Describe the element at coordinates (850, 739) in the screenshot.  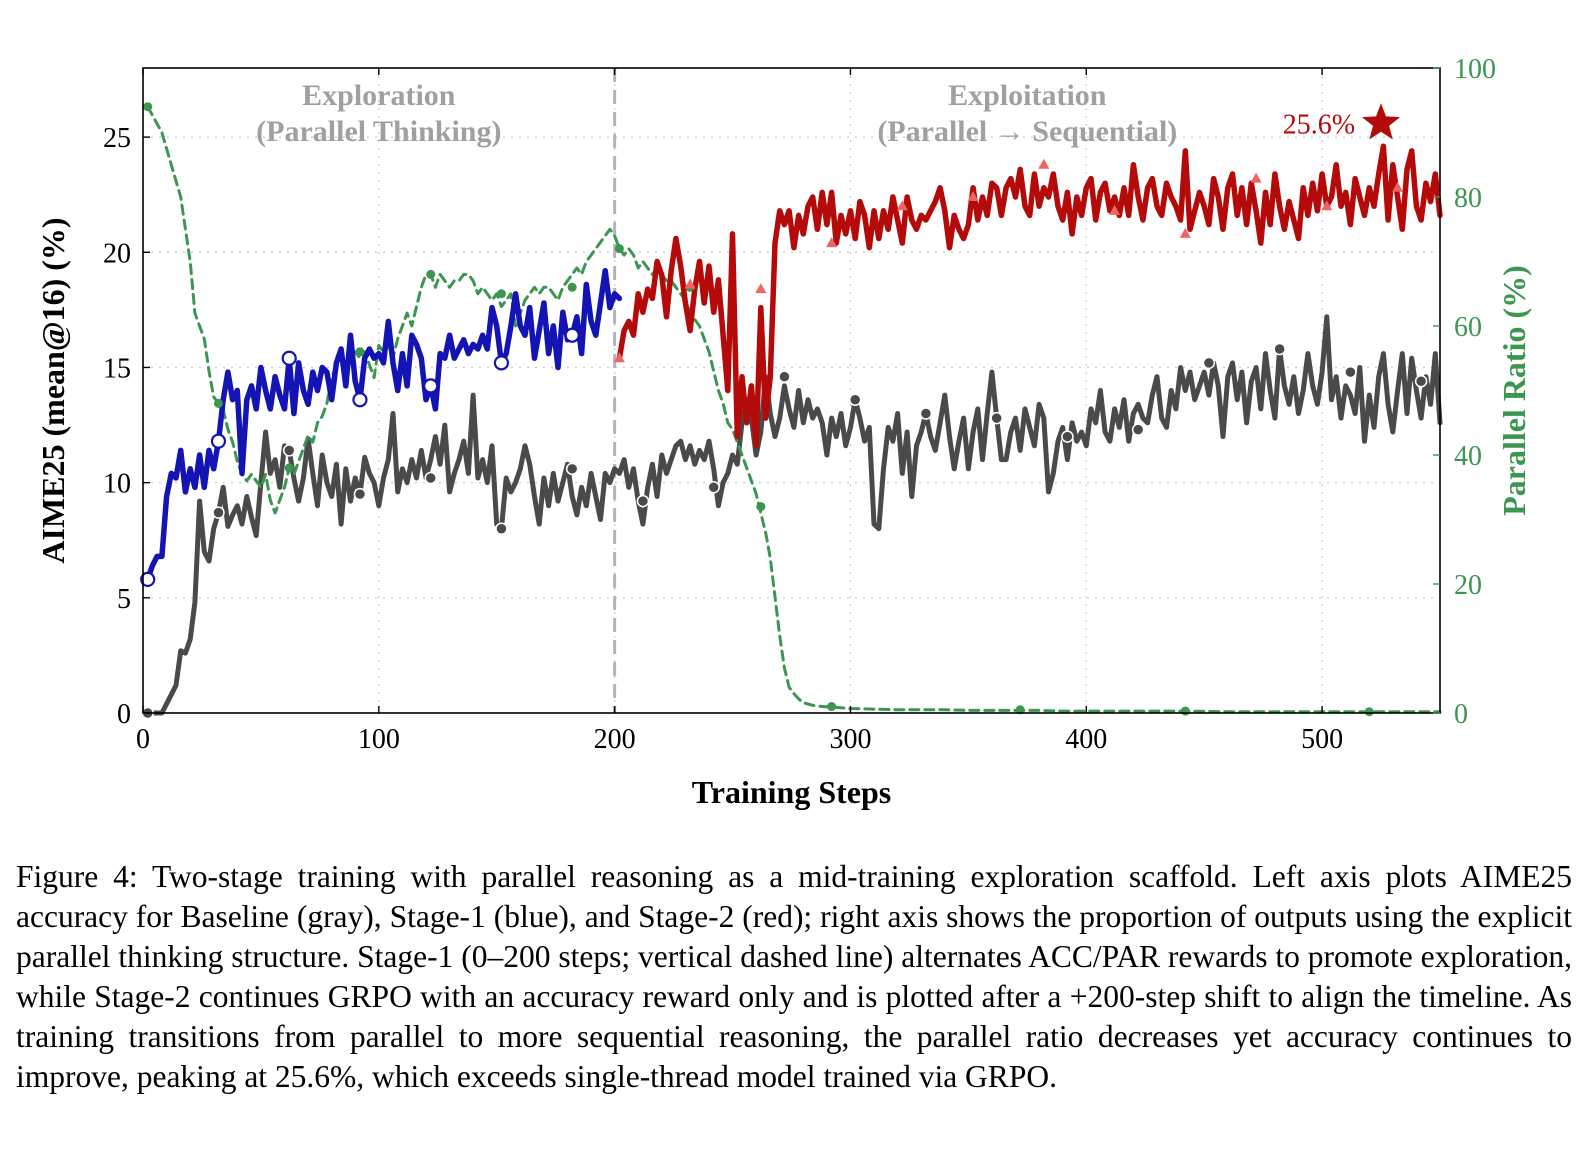
I see `x-tick-label: 300` at that location.